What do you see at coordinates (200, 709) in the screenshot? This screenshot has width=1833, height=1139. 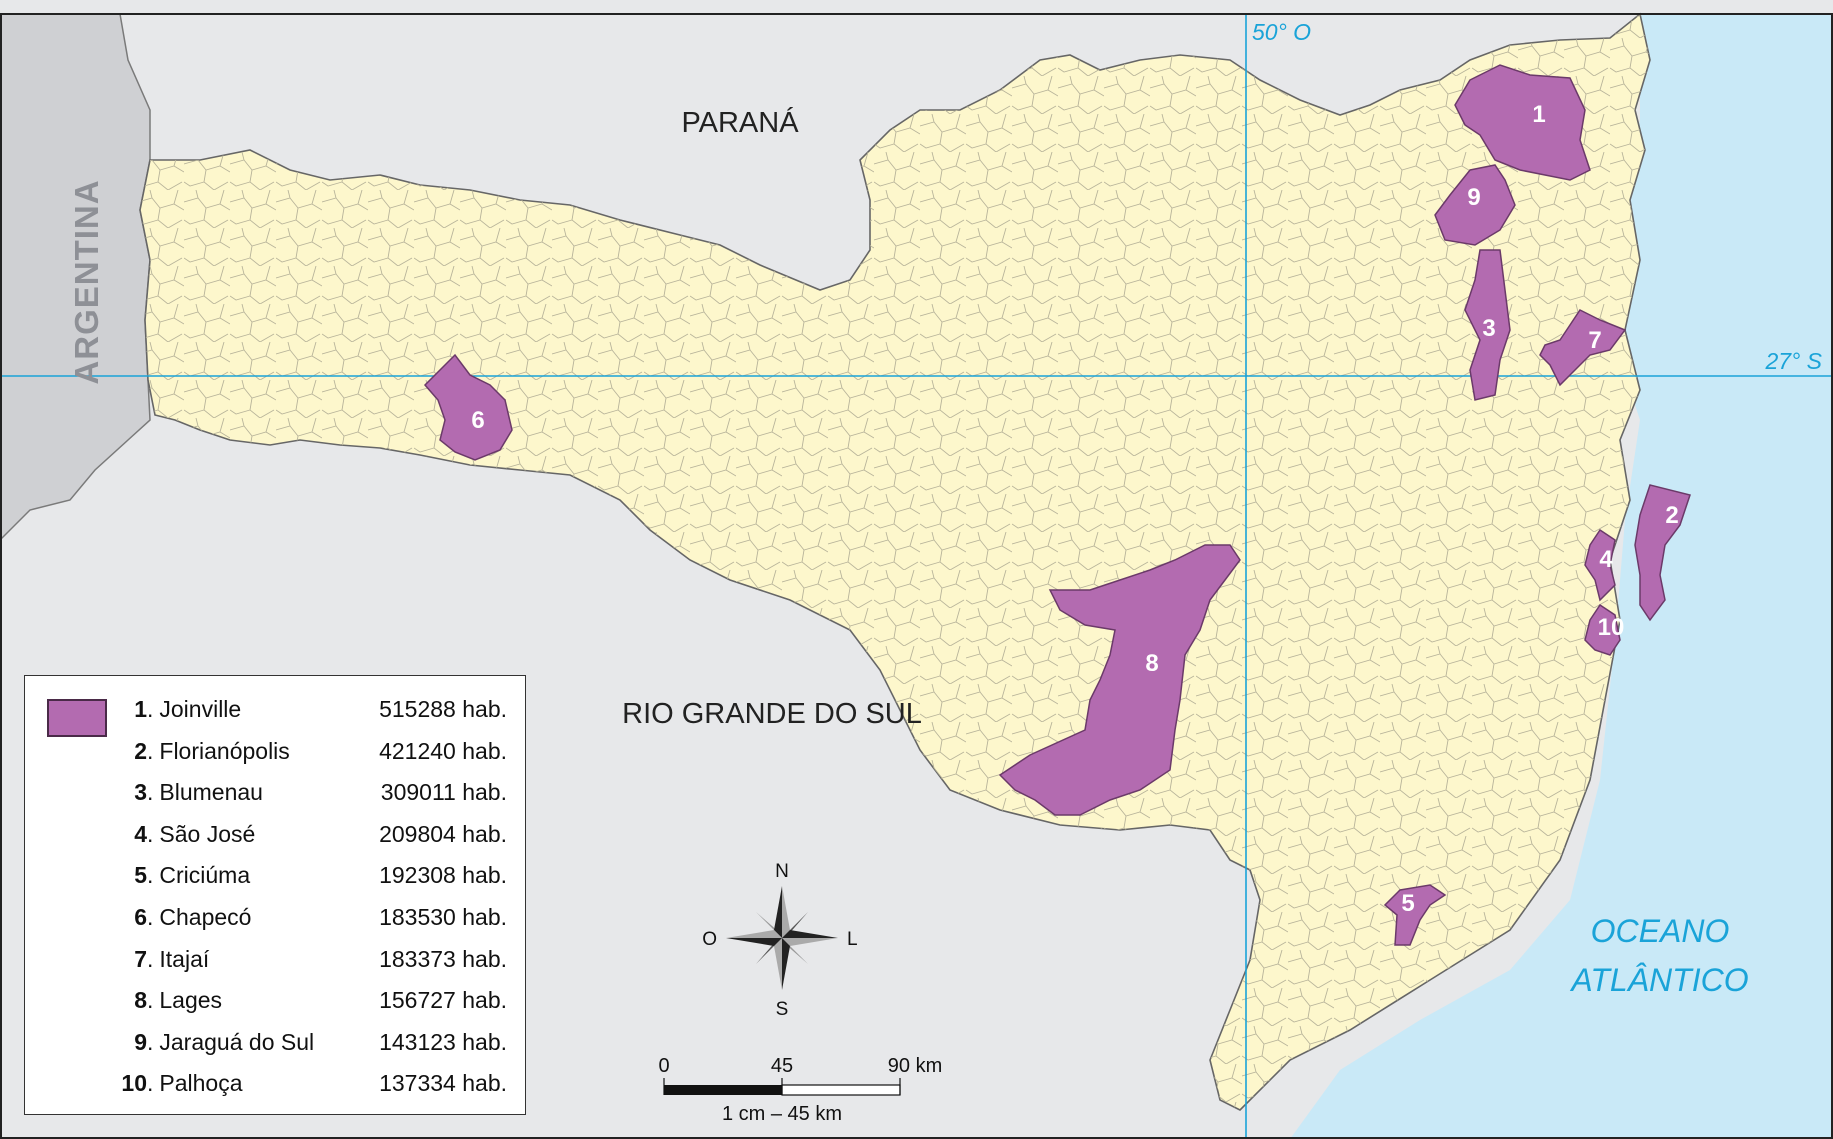 I see `legend-city-name-text: Joinville` at bounding box center [200, 709].